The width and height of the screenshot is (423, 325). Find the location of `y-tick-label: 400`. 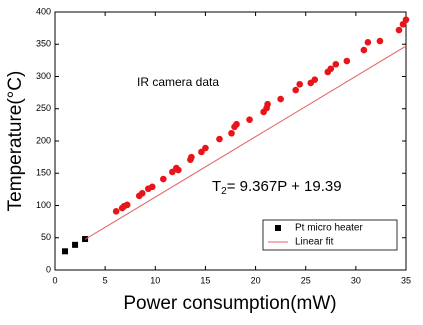

y-tick-label: 400 is located at coordinates (43, 11).